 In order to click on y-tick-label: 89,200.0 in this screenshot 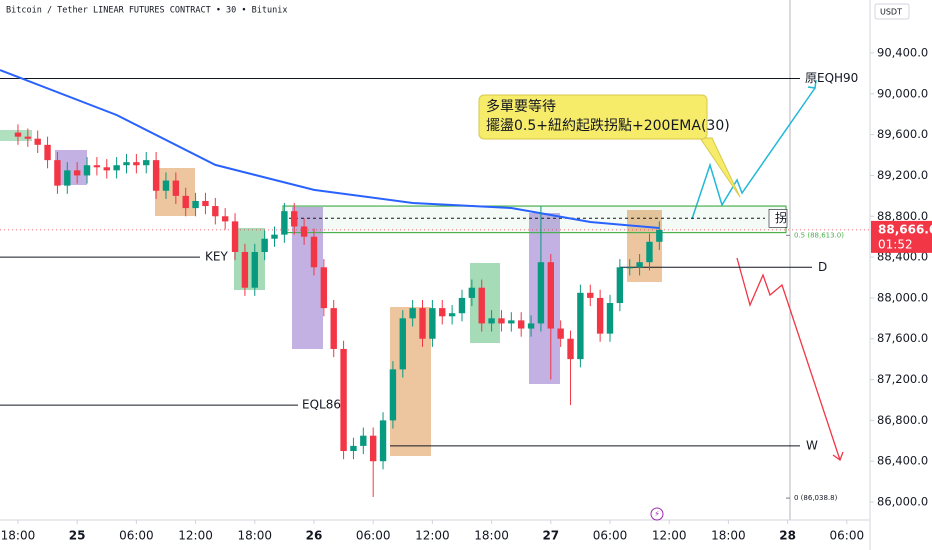, I will do `click(902, 175)`.